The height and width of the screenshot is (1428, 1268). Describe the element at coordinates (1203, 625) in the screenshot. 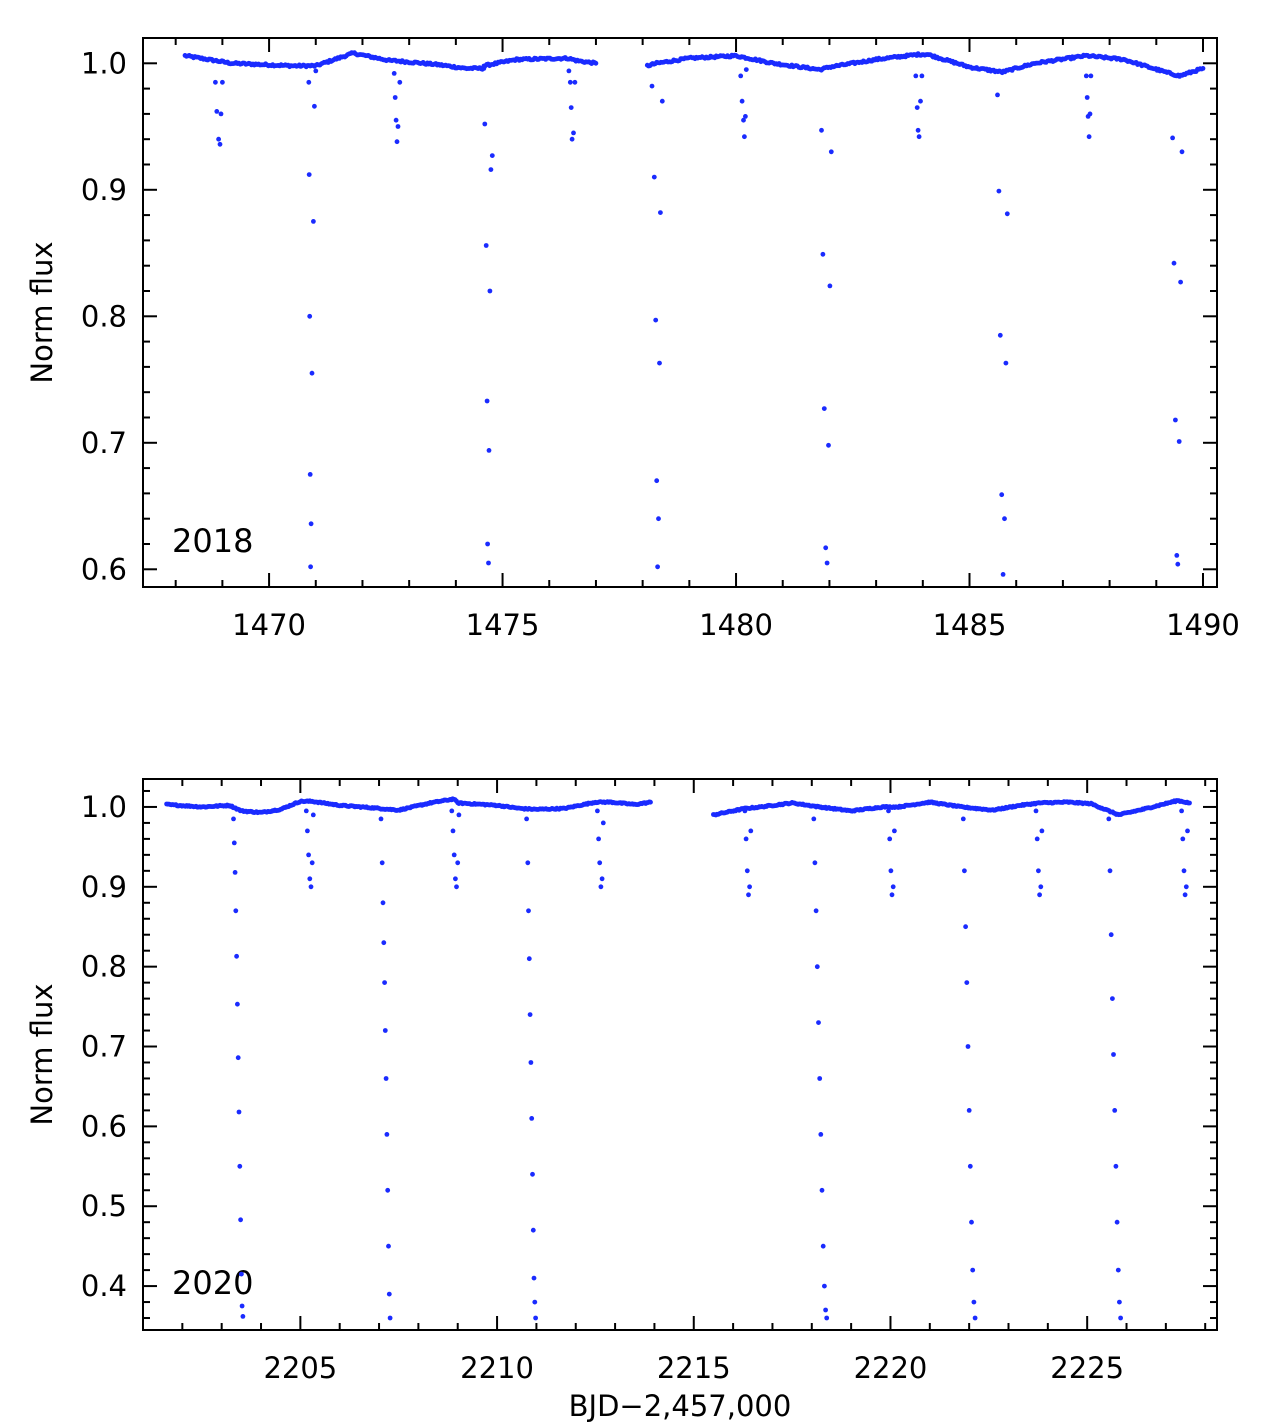

I see `x-tick-label: 1490` at that location.